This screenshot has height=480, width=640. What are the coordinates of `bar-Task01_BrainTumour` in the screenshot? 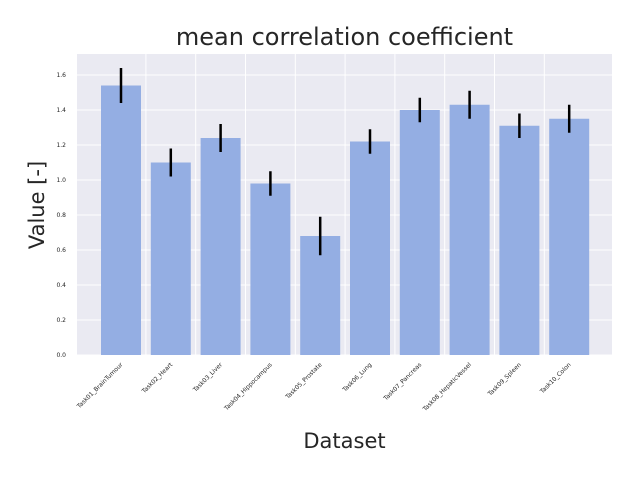 It's located at (121, 220).